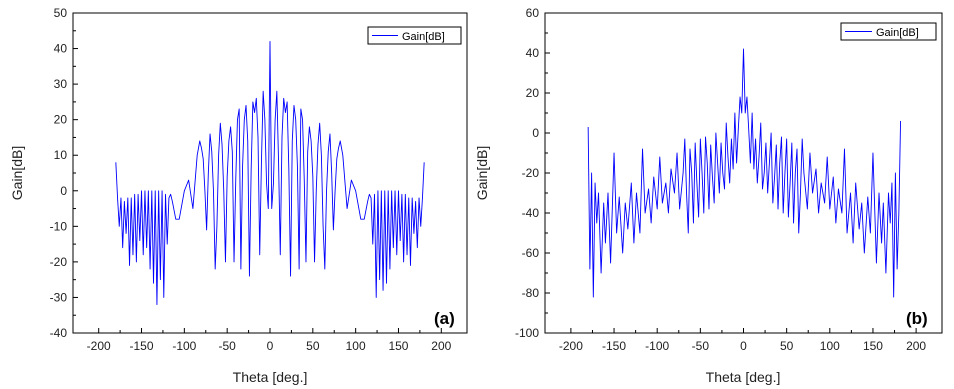 This screenshot has height=389, width=954. What do you see at coordinates (533, 93) in the screenshot?
I see `y-tick-label-b-6: 20` at bounding box center [533, 93].